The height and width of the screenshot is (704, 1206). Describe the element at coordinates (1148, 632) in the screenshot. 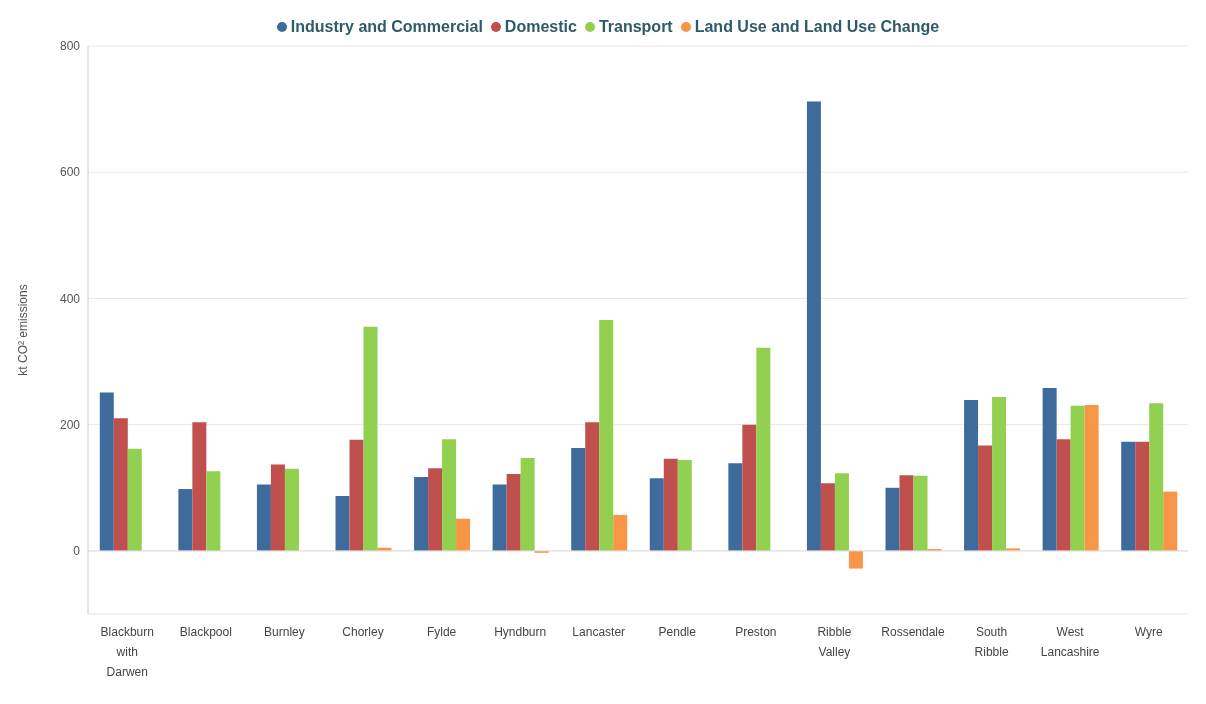

I see `x-tick-label: Wyre` at that location.